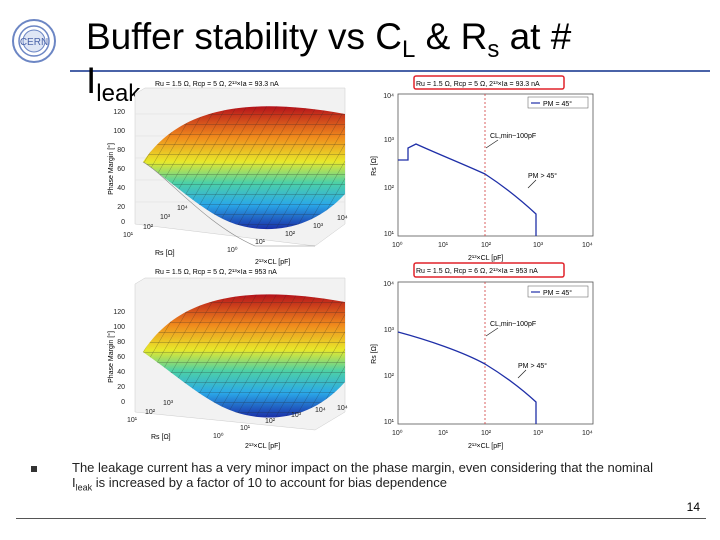  Describe the element at coordinates (477, 271) in the screenshot. I see `plot-caption: Ru = 1.5 Ω, Rcp = 6 Ω, 2¹³×Ia = 953 nA` at that location.